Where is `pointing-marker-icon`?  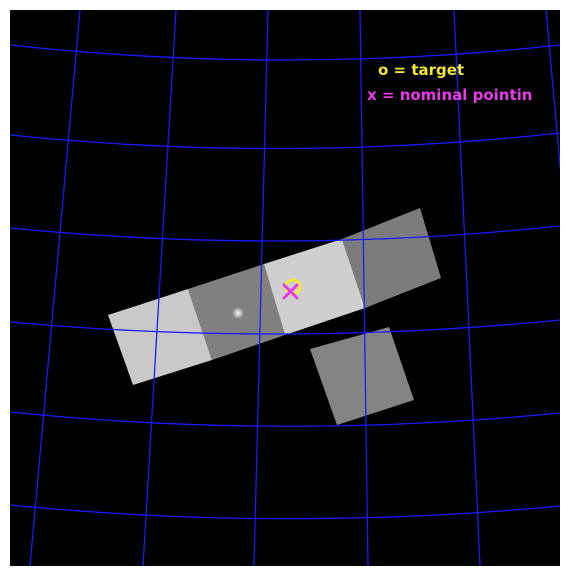
pointing-marker-icon is located at coordinates (290, 291).